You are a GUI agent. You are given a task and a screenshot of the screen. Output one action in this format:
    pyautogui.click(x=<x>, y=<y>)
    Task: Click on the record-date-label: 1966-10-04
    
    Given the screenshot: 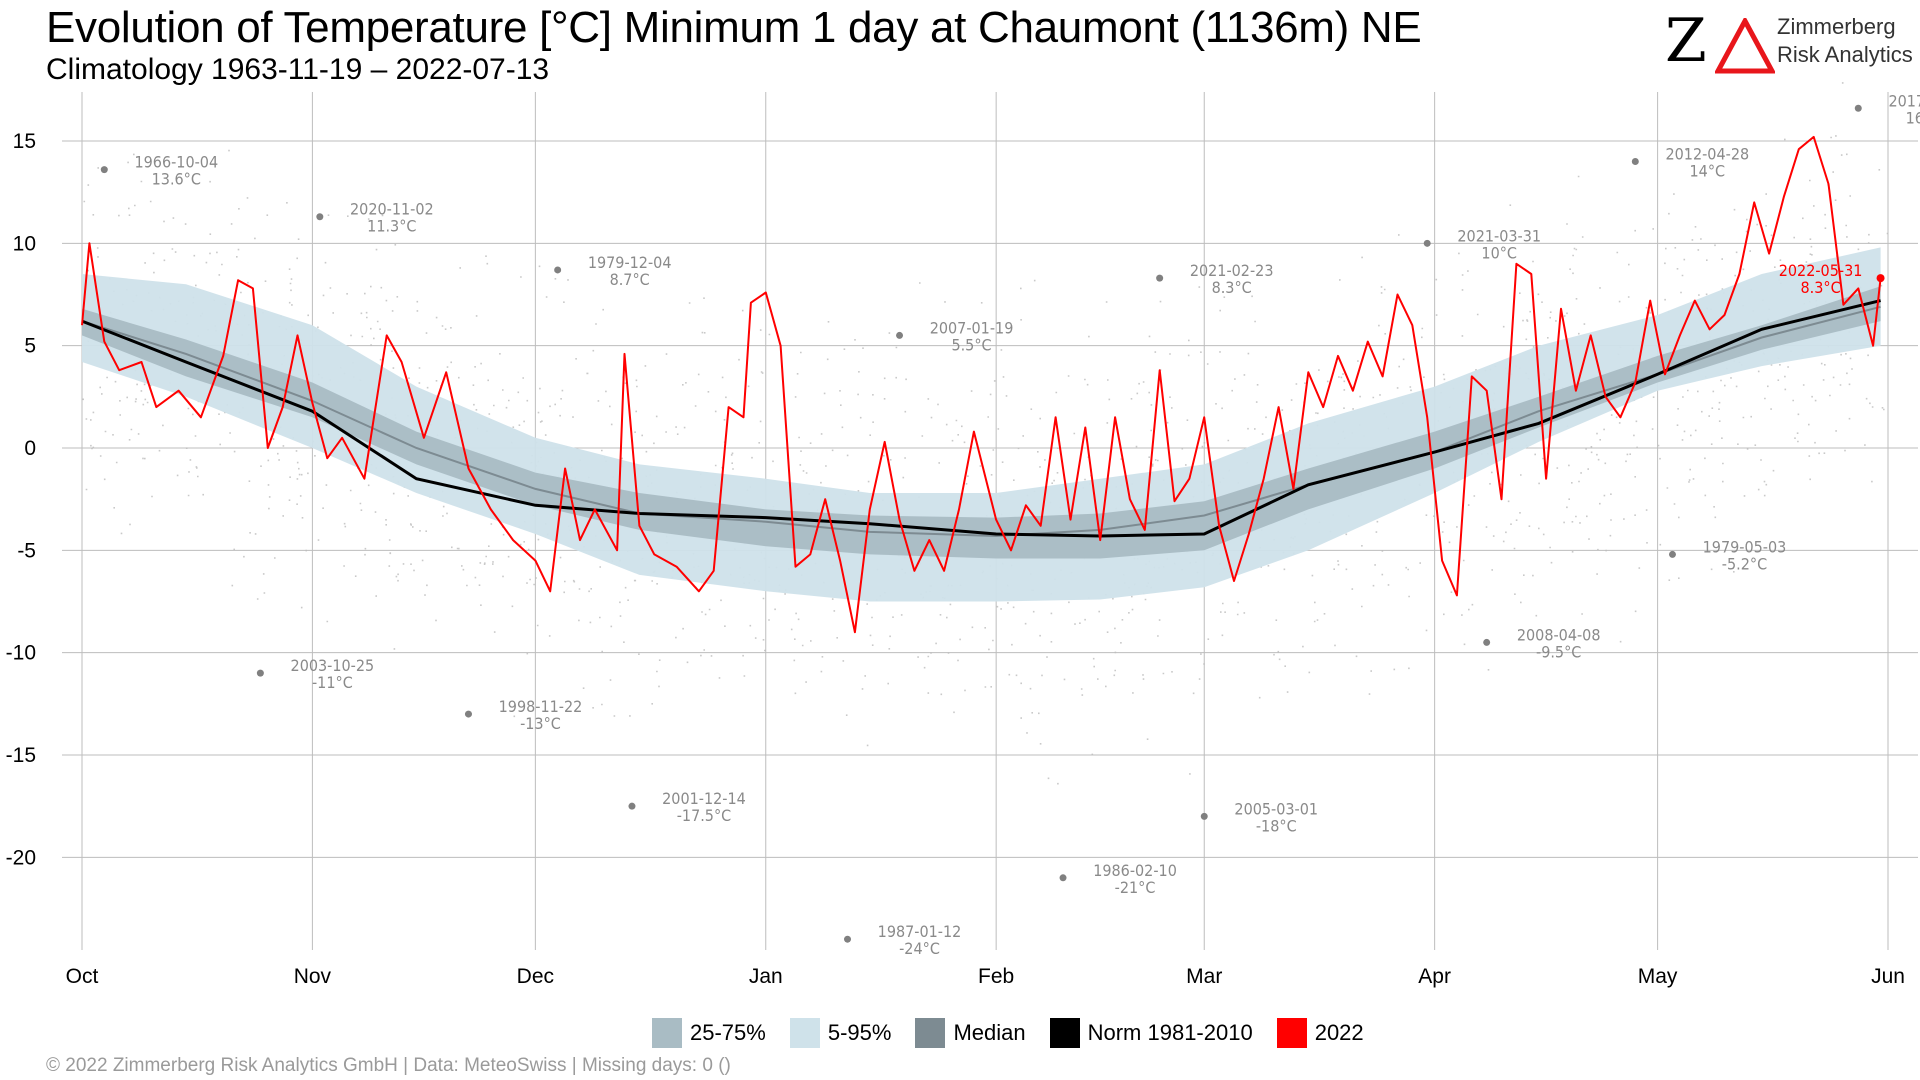 What is the action you would take?
    pyautogui.click(x=176, y=162)
    